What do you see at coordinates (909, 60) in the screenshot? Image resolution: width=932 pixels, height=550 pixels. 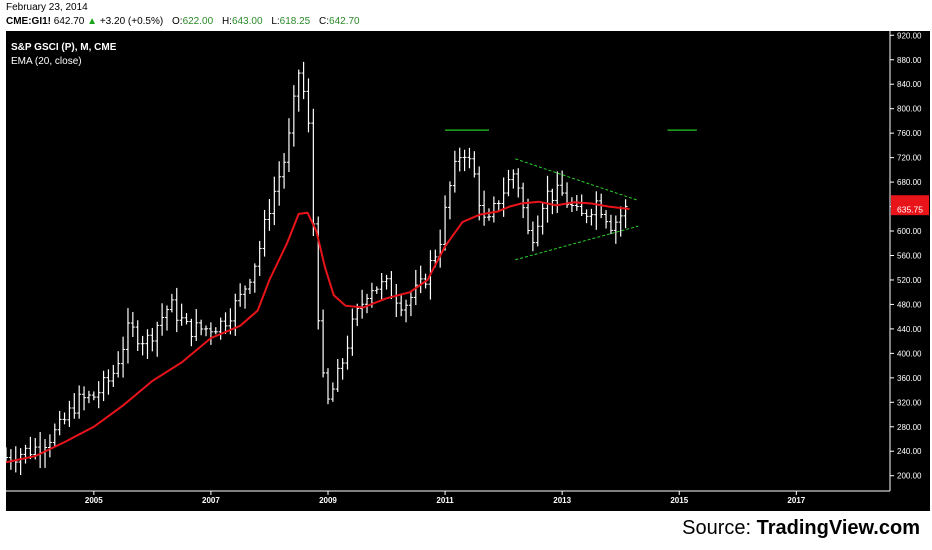 I see `y-tick-label: 880.00` at bounding box center [909, 60].